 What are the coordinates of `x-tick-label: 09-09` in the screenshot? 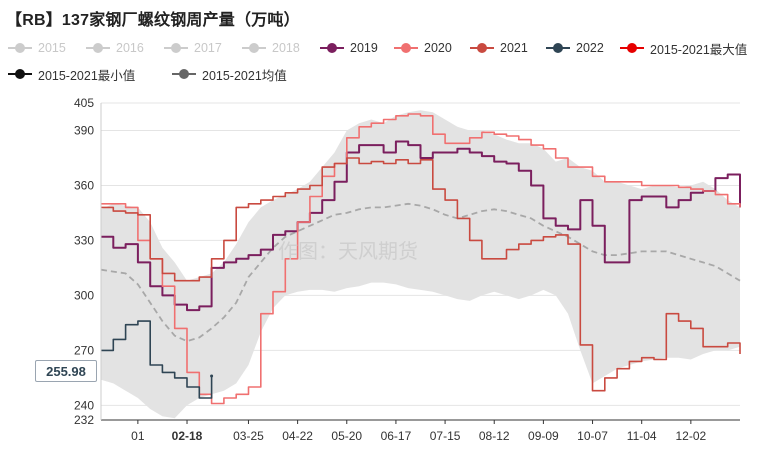 It's located at (543, 436).